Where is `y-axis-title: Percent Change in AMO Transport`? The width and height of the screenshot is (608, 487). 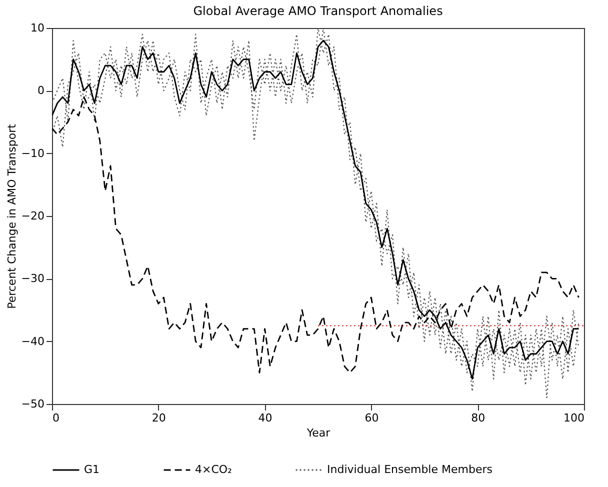 y-axis-title: Percent Change in AMO Transport is located at coordinates (11, 216).